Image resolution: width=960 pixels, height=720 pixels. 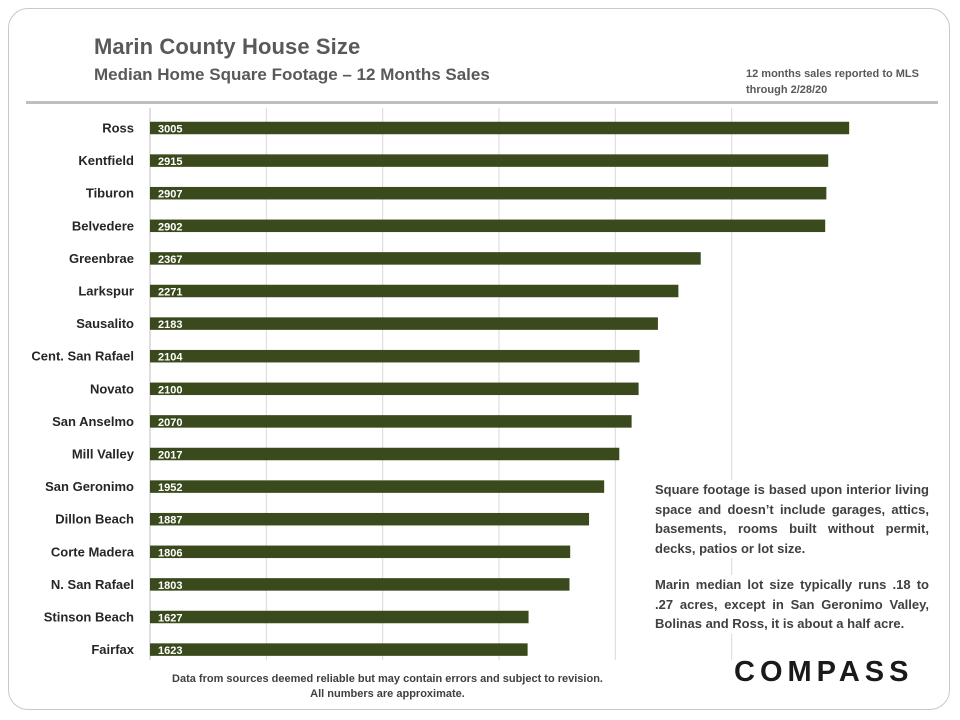 I want to click on value-label: 2902, so click(x=170, y=227).